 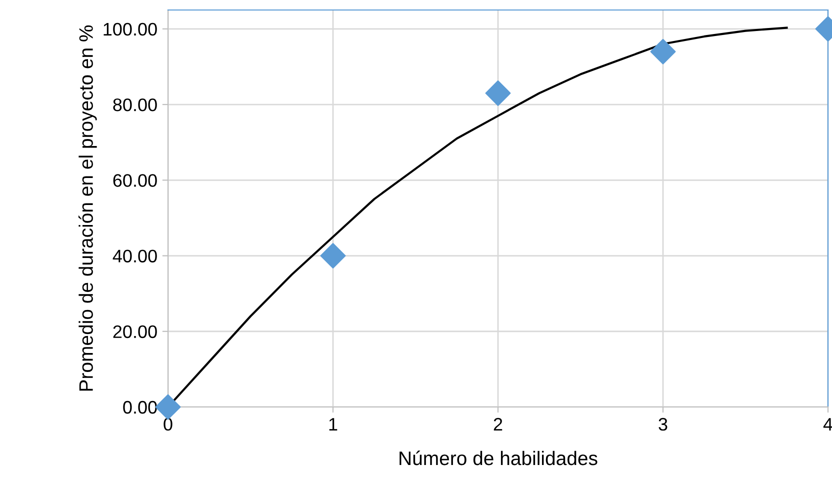 What do you see at coordinates (135, 180) in the screenshot?
I see `y-tick-label: 60.00` at bounding box center [135, 180].